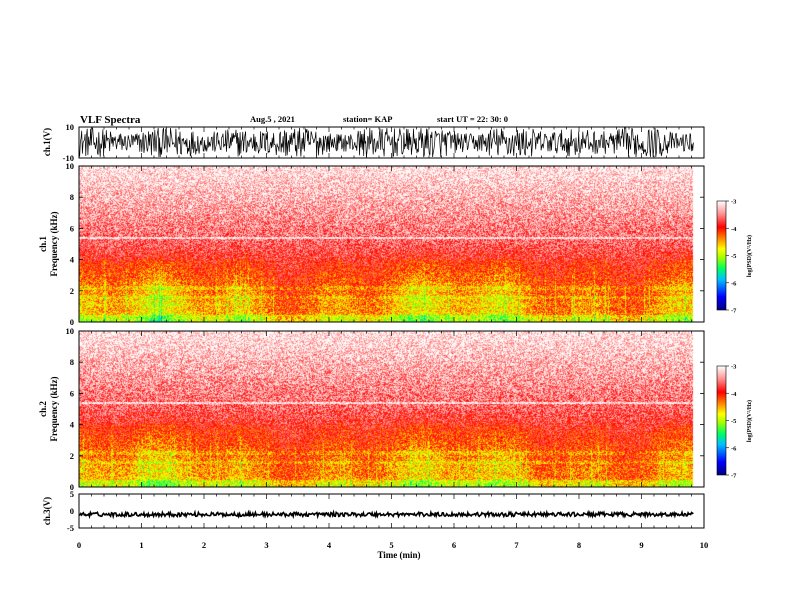 The width and height of the screenshot is (792, 612). Describe the element at coordinates (72, 494) in the screenshot. I see `ch3-ytick-top: 5` at that location.